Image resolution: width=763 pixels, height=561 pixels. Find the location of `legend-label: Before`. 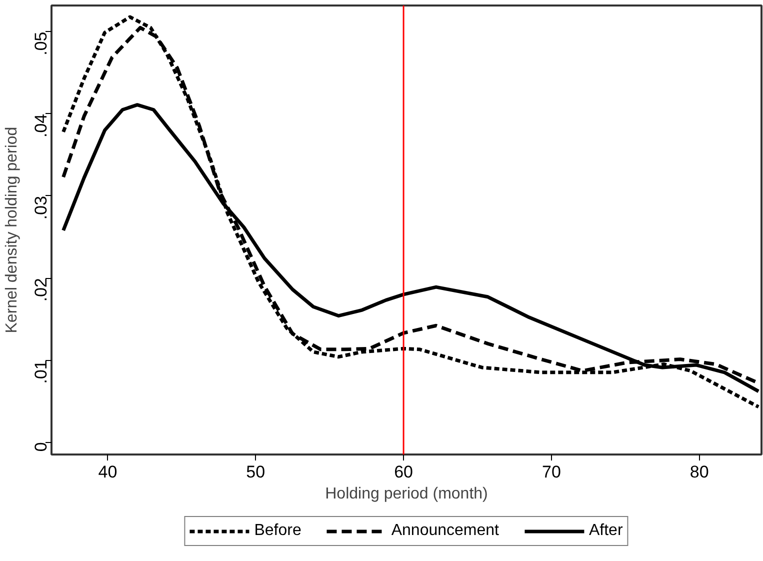

legend-label: Before is located at coordinates (278, 531).